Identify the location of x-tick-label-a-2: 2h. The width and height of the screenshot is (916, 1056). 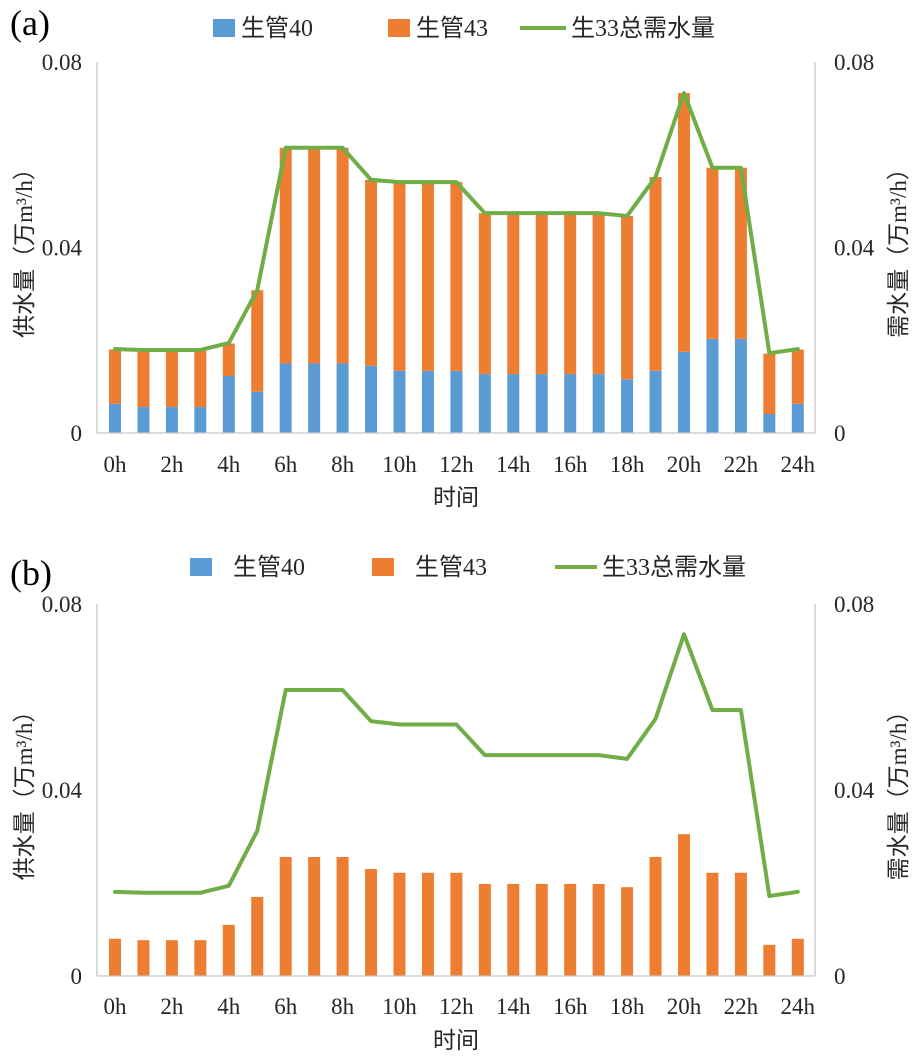
(172, 464).